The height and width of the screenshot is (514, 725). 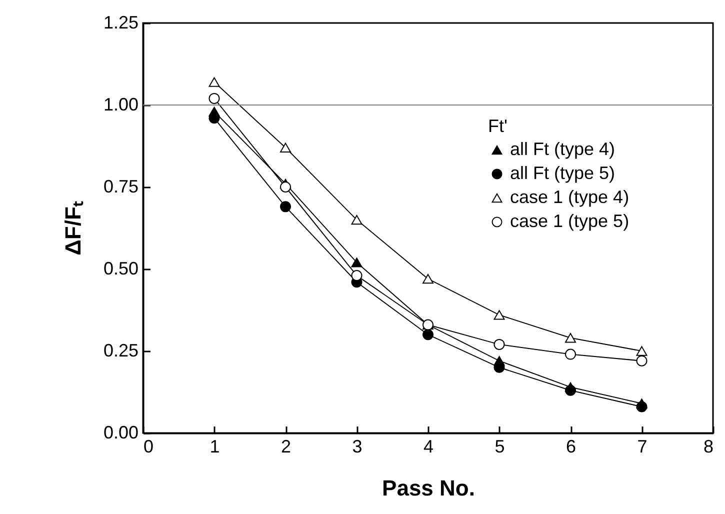 What do you see at coordinates (571, 446) in the screenshot?
I see `x-tick-label: 6` at bounding box center [571, 446].